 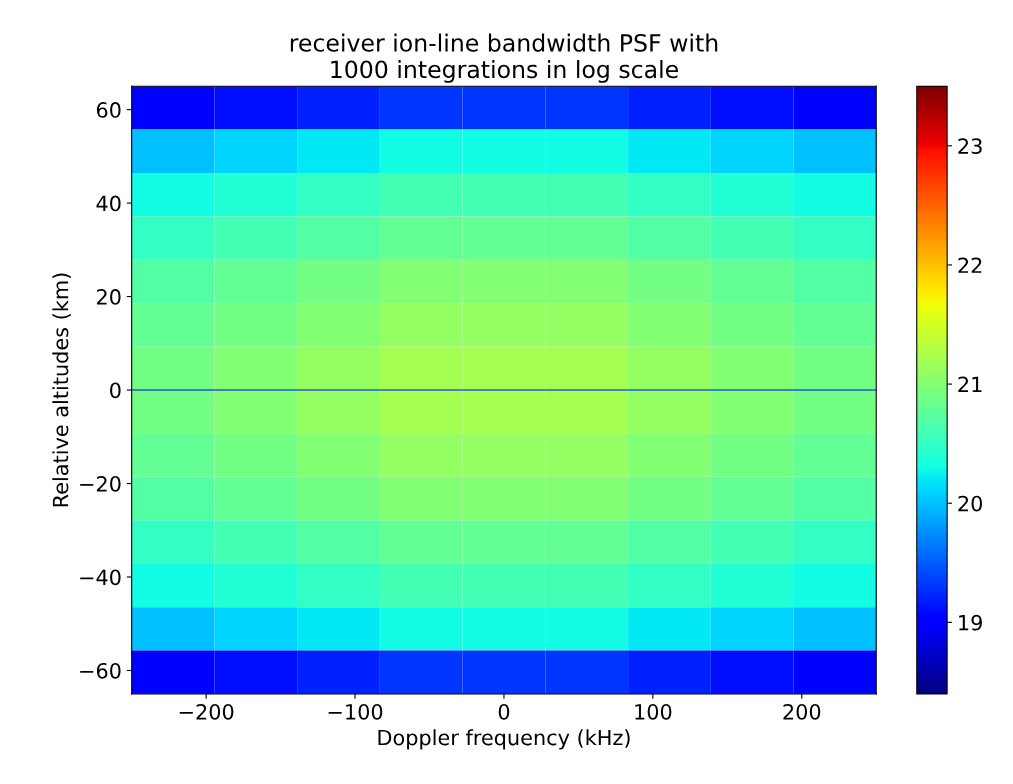 I want to click on x-tick-label: 200, so click(x=802, y=711).